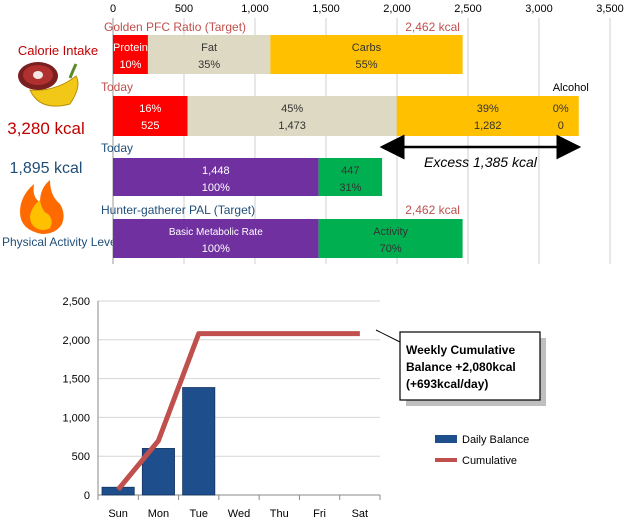  What do you see at coordinates (292, 109) in the screenshot?
I see `segment-label: 45%` at bounding box center [292, 109].